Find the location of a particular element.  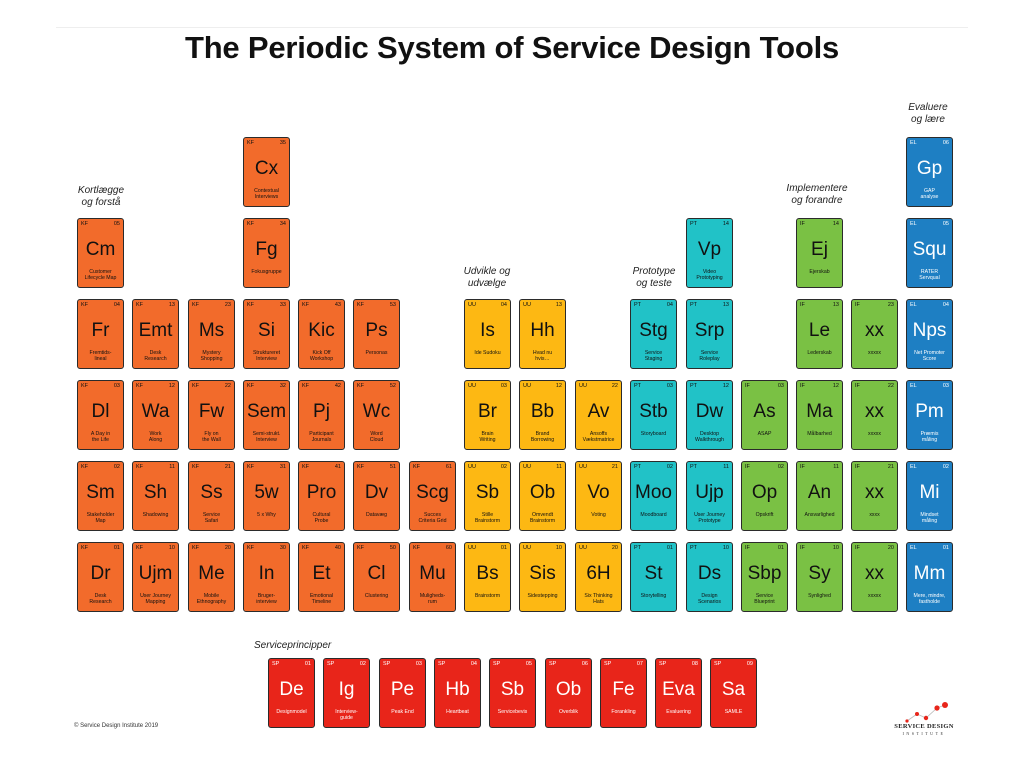

tool-tile-moo: PT 02 Moo Moodboard is located at coordinates (653, 496).